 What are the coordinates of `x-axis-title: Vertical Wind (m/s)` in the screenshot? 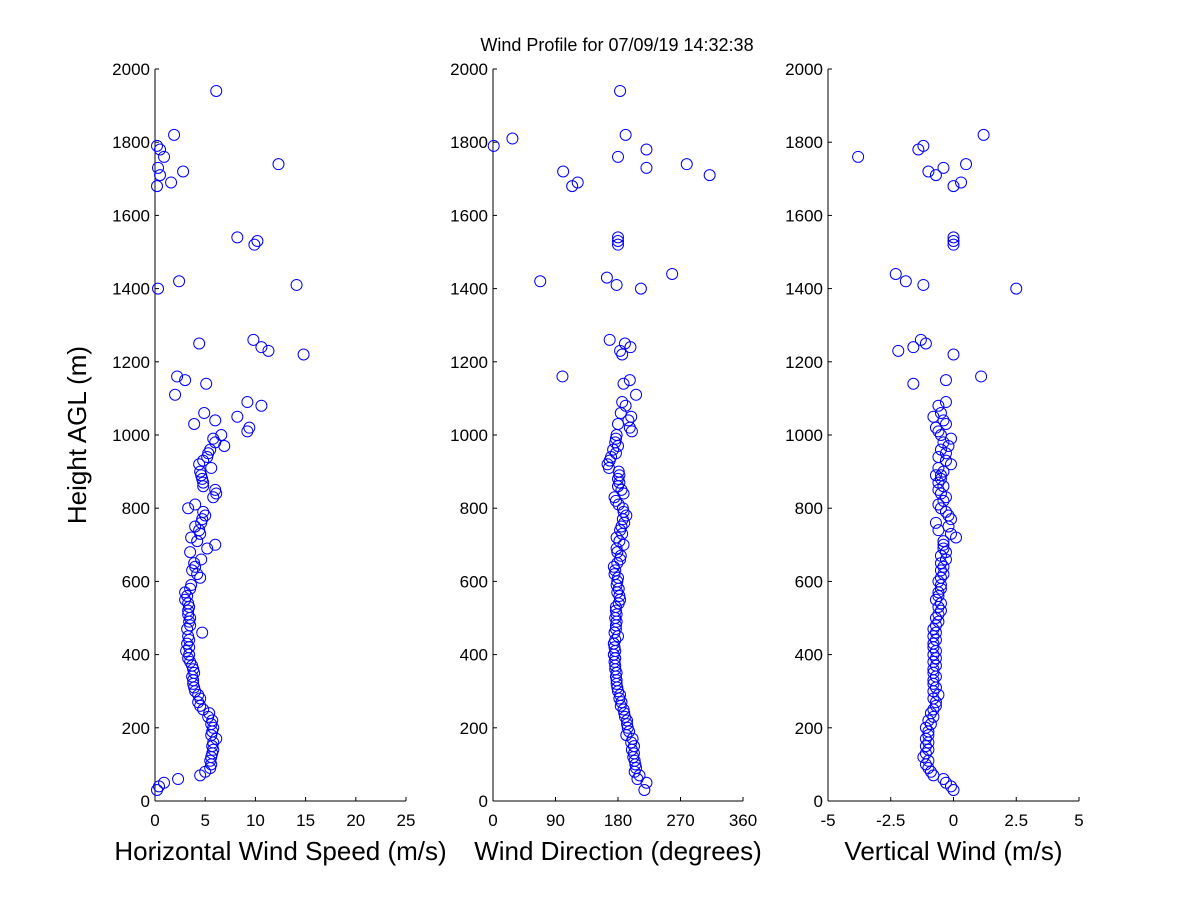 It's located at (953, 851).